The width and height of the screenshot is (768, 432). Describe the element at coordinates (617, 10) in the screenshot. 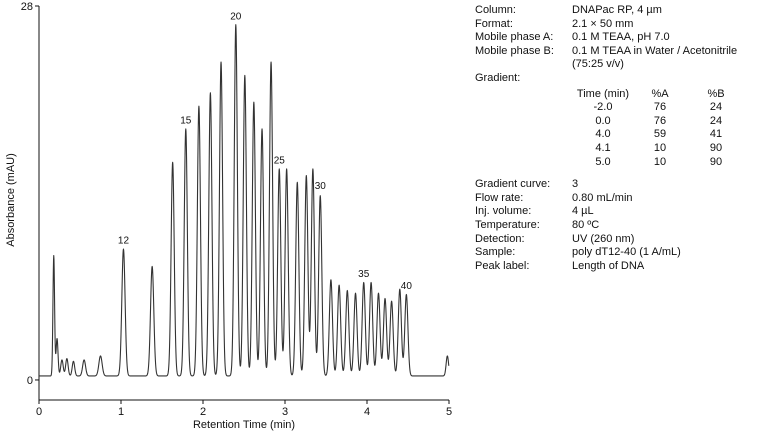

I see `column-value: DNAPac RP, 4 µm` at that location.